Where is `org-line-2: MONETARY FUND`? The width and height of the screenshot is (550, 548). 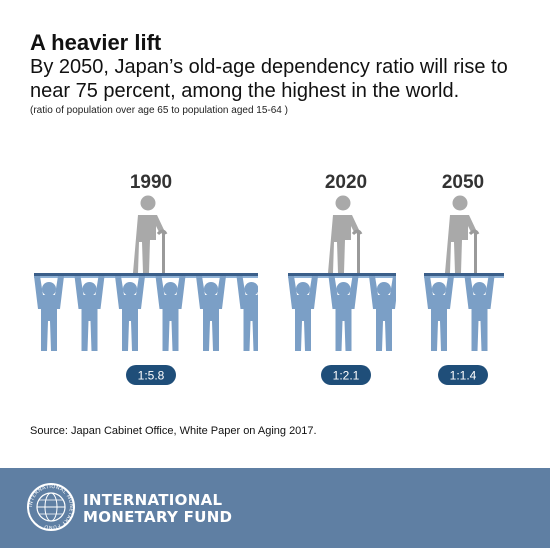
org-line-2: MONETARY FUND is located at coordinates (158, 517).